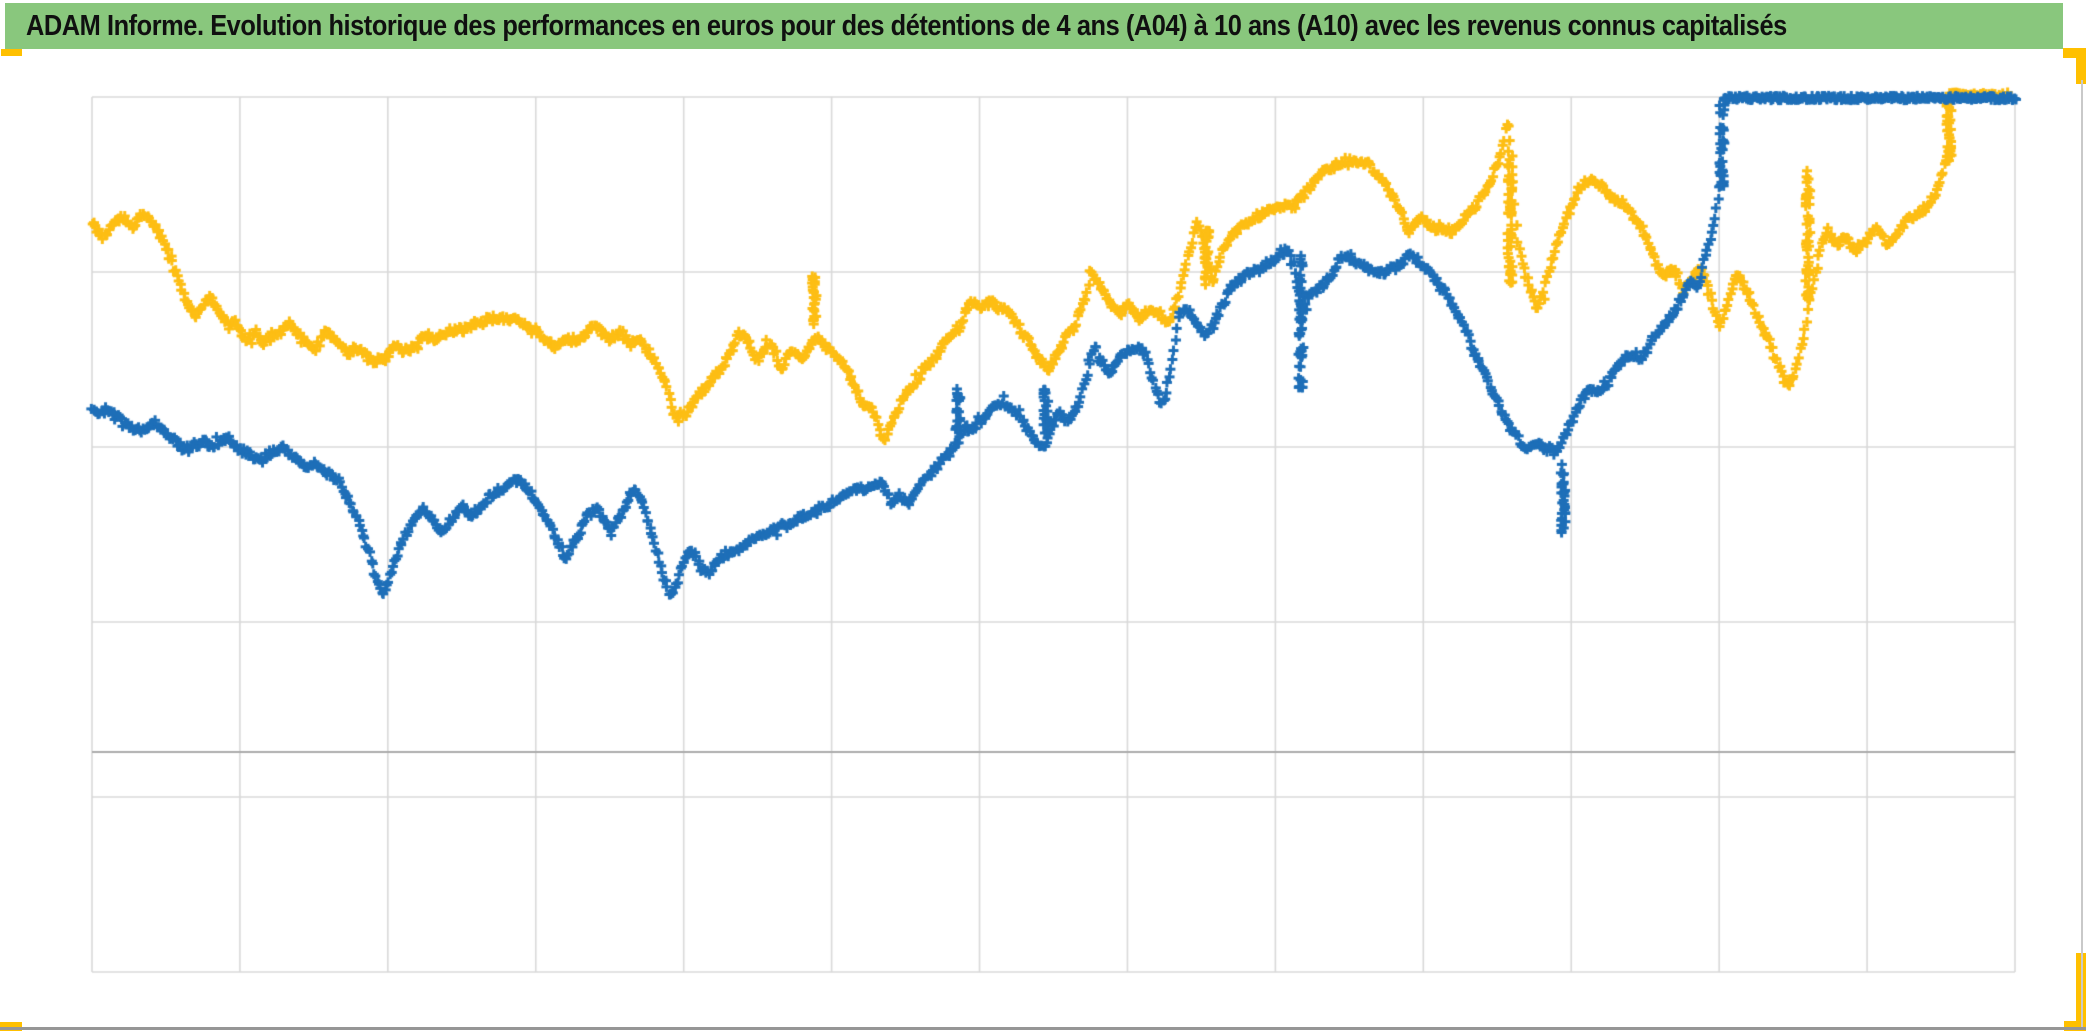 The width and height of the screenshot is (2086, 1031). Describe the element at coordinates (2081, 66) in the screenshot. I see `corner-accent-top-right-vertical` at that location.